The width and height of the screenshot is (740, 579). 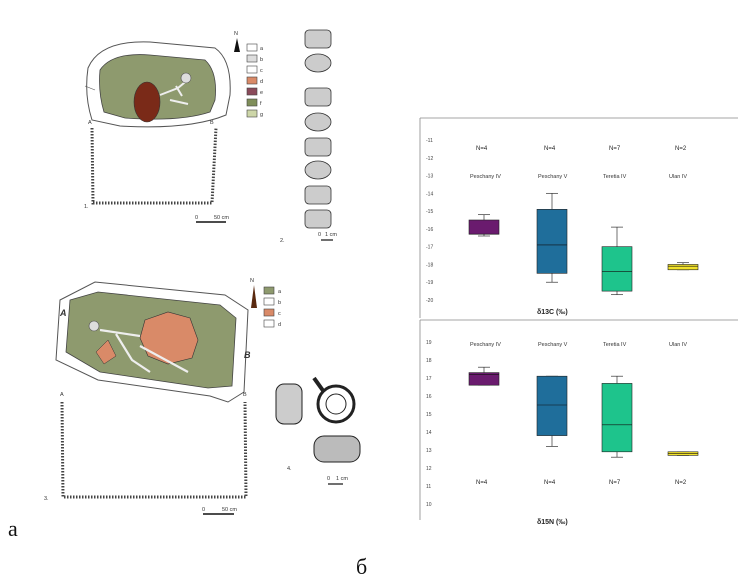 What do you see at coordinates (252, 281) in the screenshot?
I see `fig3-north: N` at bounding box center [252, 281].